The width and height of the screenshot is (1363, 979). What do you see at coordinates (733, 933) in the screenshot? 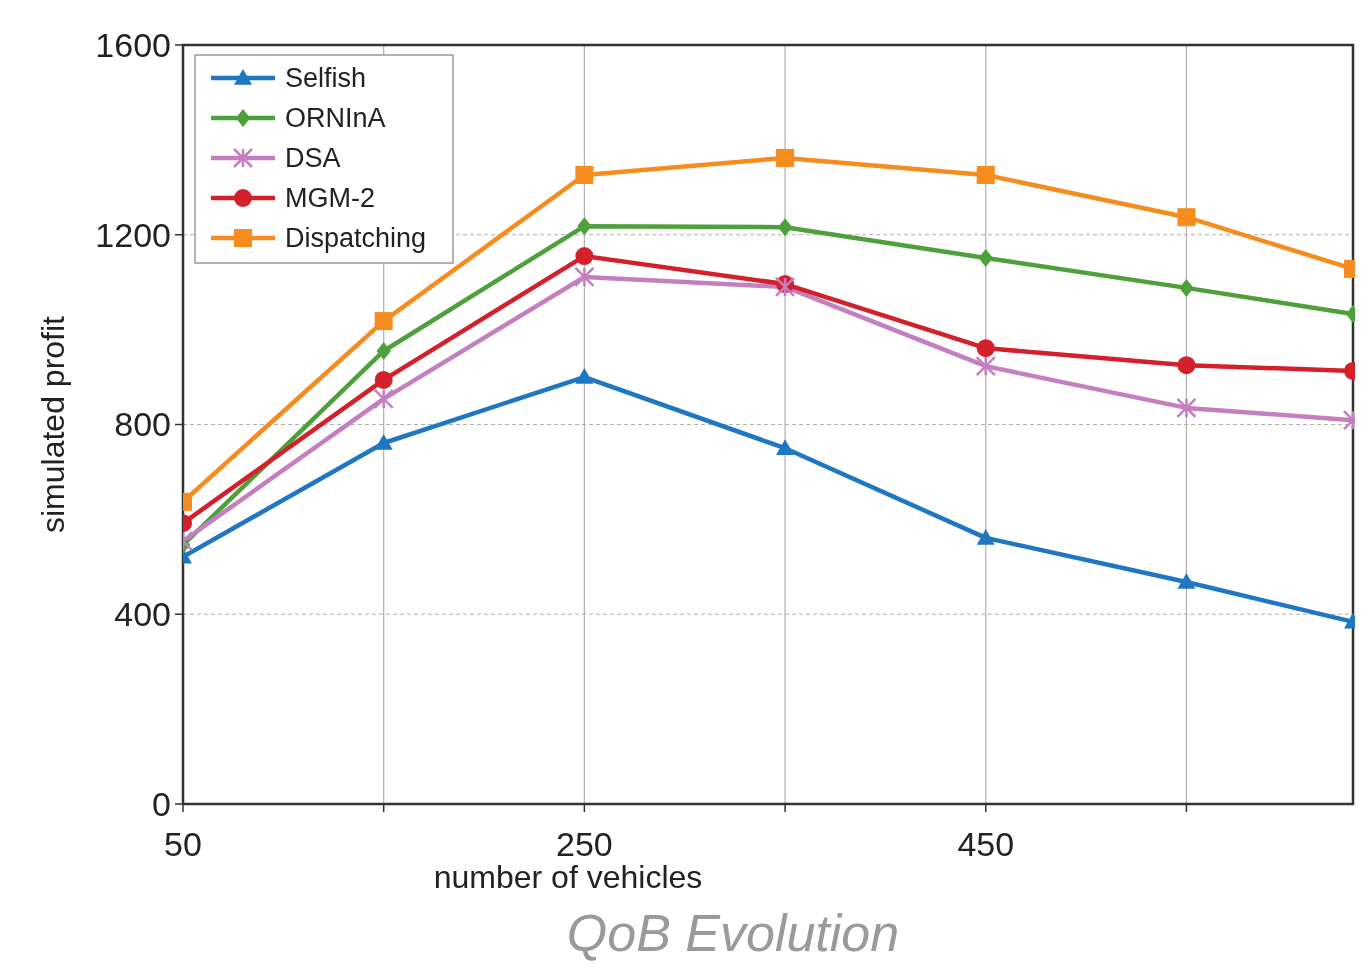
I see `text: QoB Evolution` at bounding box center [733, 933].